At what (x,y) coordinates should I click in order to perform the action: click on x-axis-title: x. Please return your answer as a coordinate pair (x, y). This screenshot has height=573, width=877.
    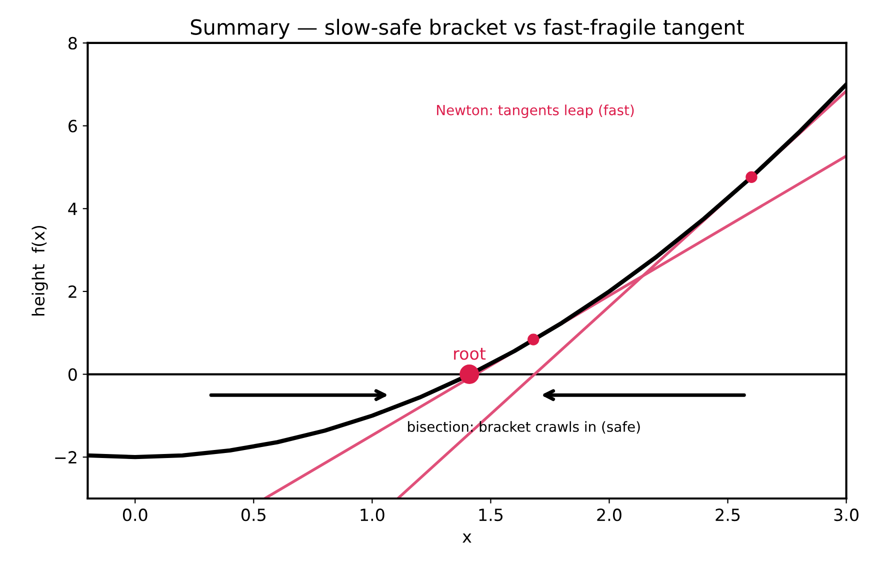
    Looking at the image, I should click on (467, 538).